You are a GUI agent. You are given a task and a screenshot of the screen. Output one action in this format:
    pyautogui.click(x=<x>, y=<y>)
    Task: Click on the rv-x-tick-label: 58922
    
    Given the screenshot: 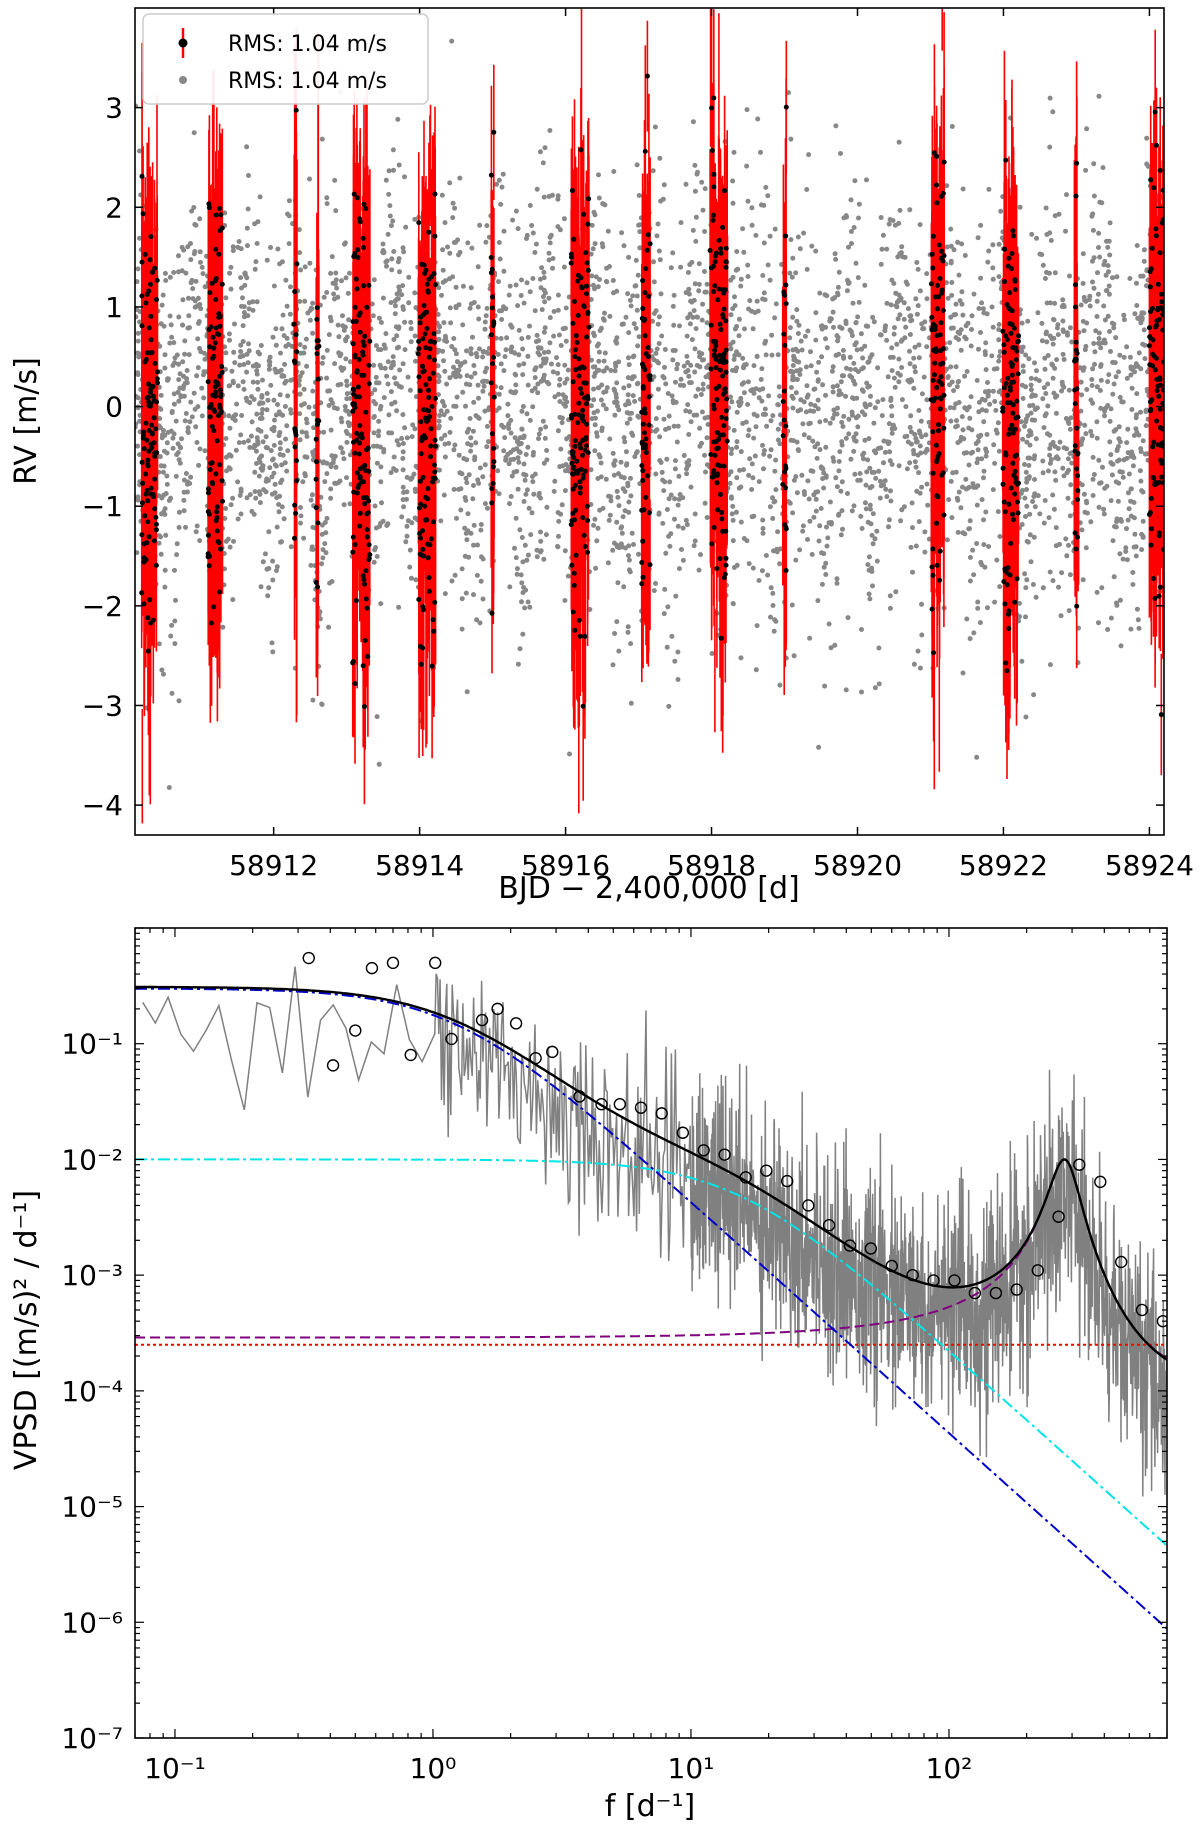 What is the action you would take?
    pyautogui.click(x=1003, y=865)
    